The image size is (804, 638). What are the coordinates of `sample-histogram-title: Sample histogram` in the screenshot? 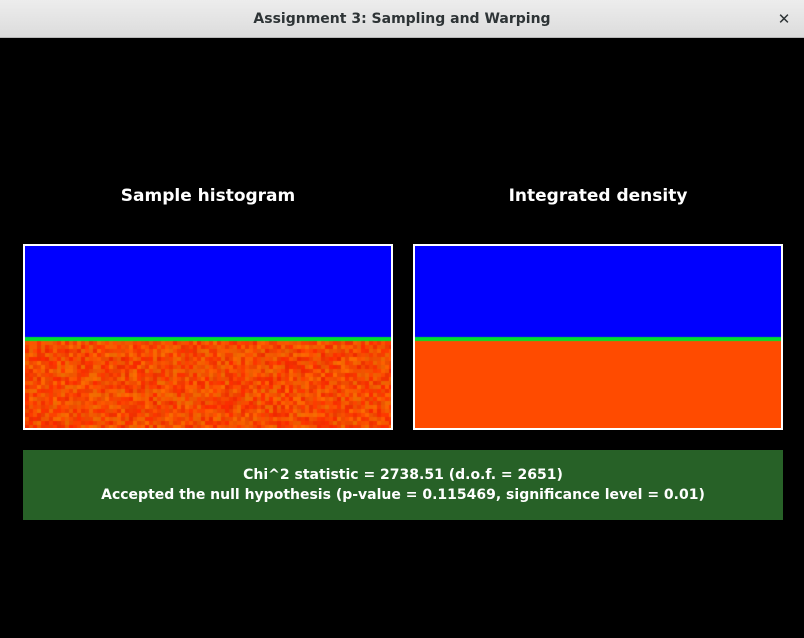 It's located at (208, 196).